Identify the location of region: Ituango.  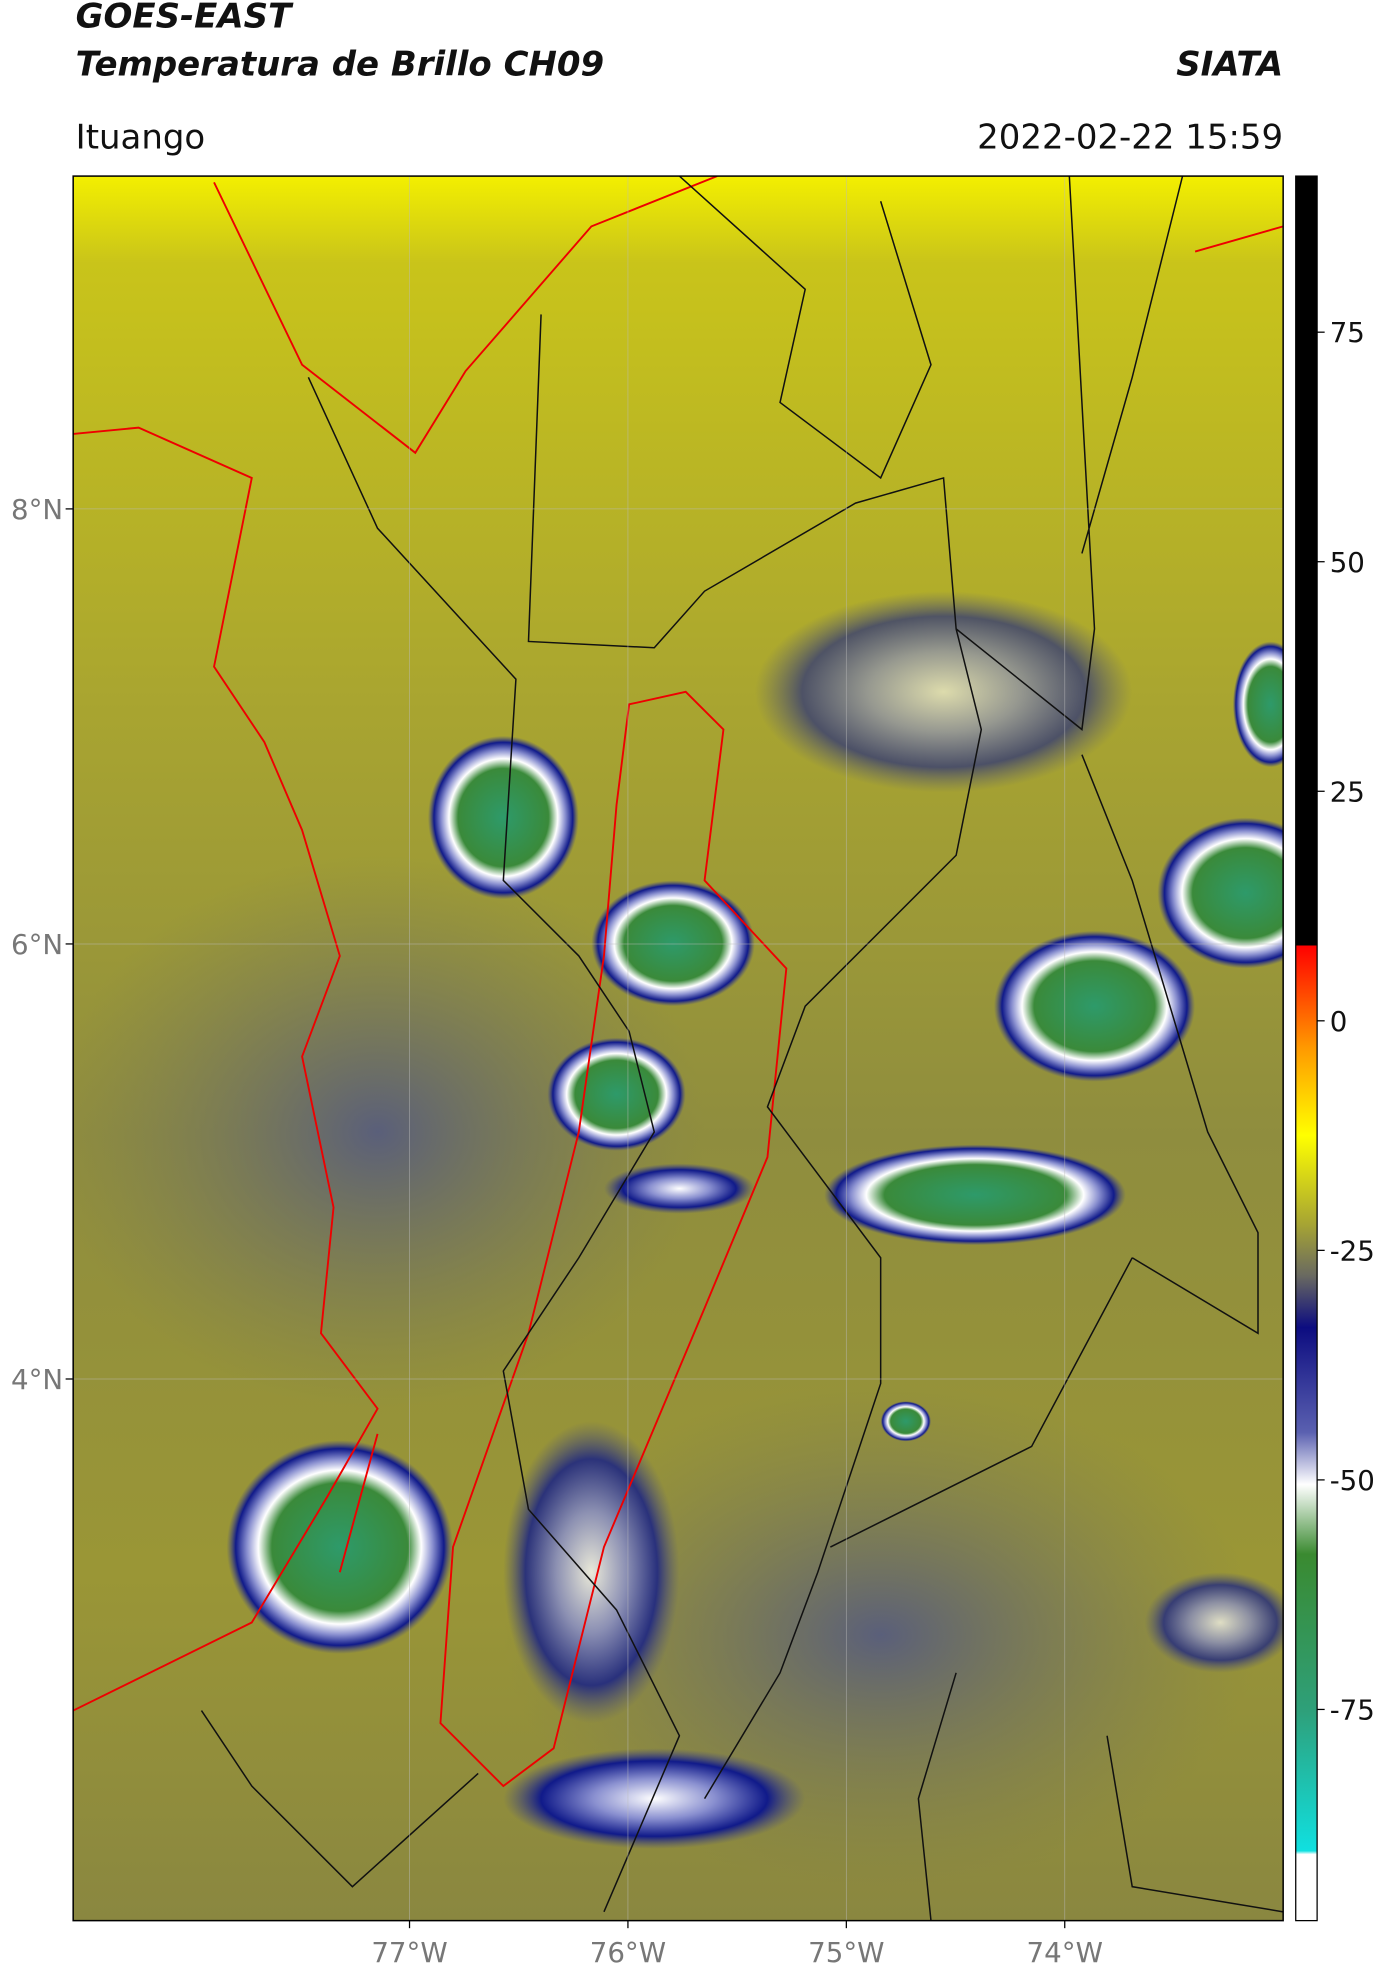
(141, 137).